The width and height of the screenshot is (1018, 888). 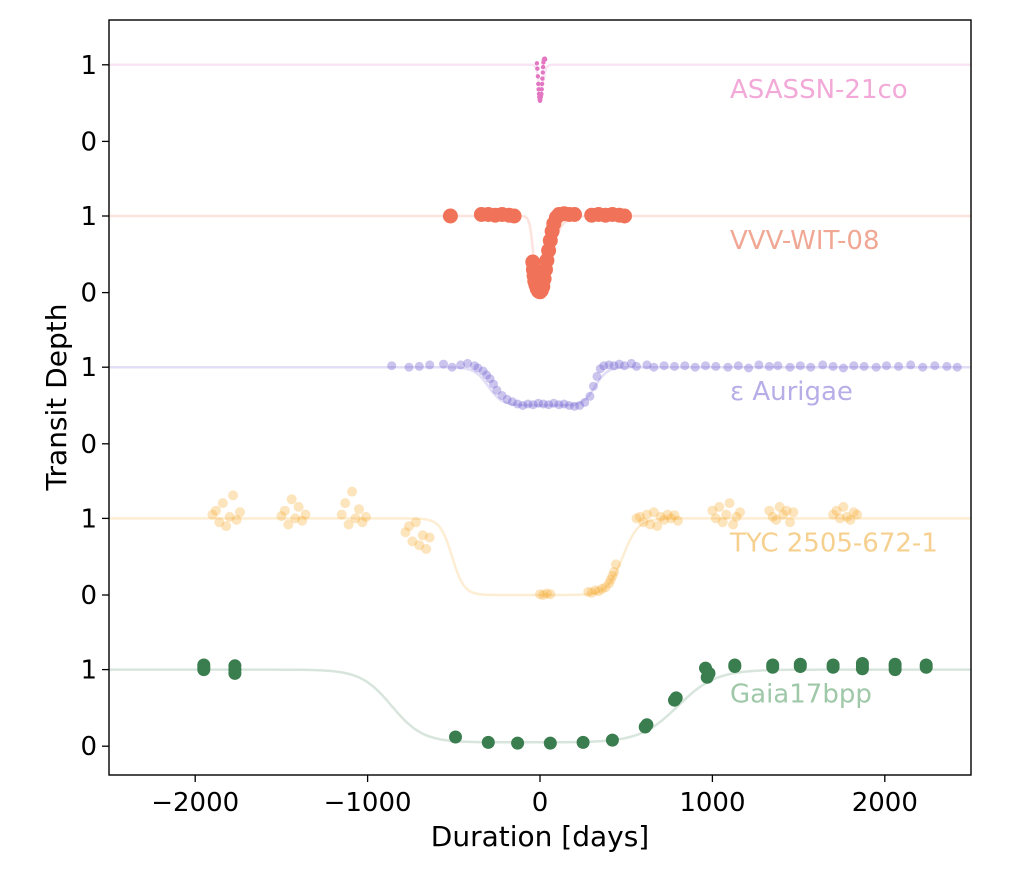 I want to click on model-curve, so click(x=540, y=557).